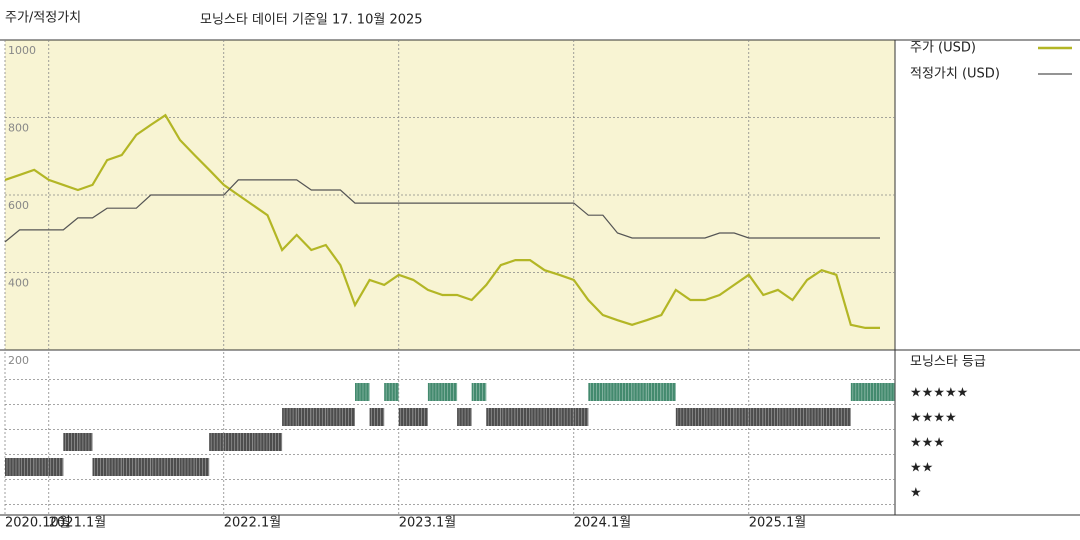 This screenshot has height=540, width=1080. Describe the element at coordinates (777, 523) in the screenshot. I see `x-tick-label: 2025.1월` at that location.